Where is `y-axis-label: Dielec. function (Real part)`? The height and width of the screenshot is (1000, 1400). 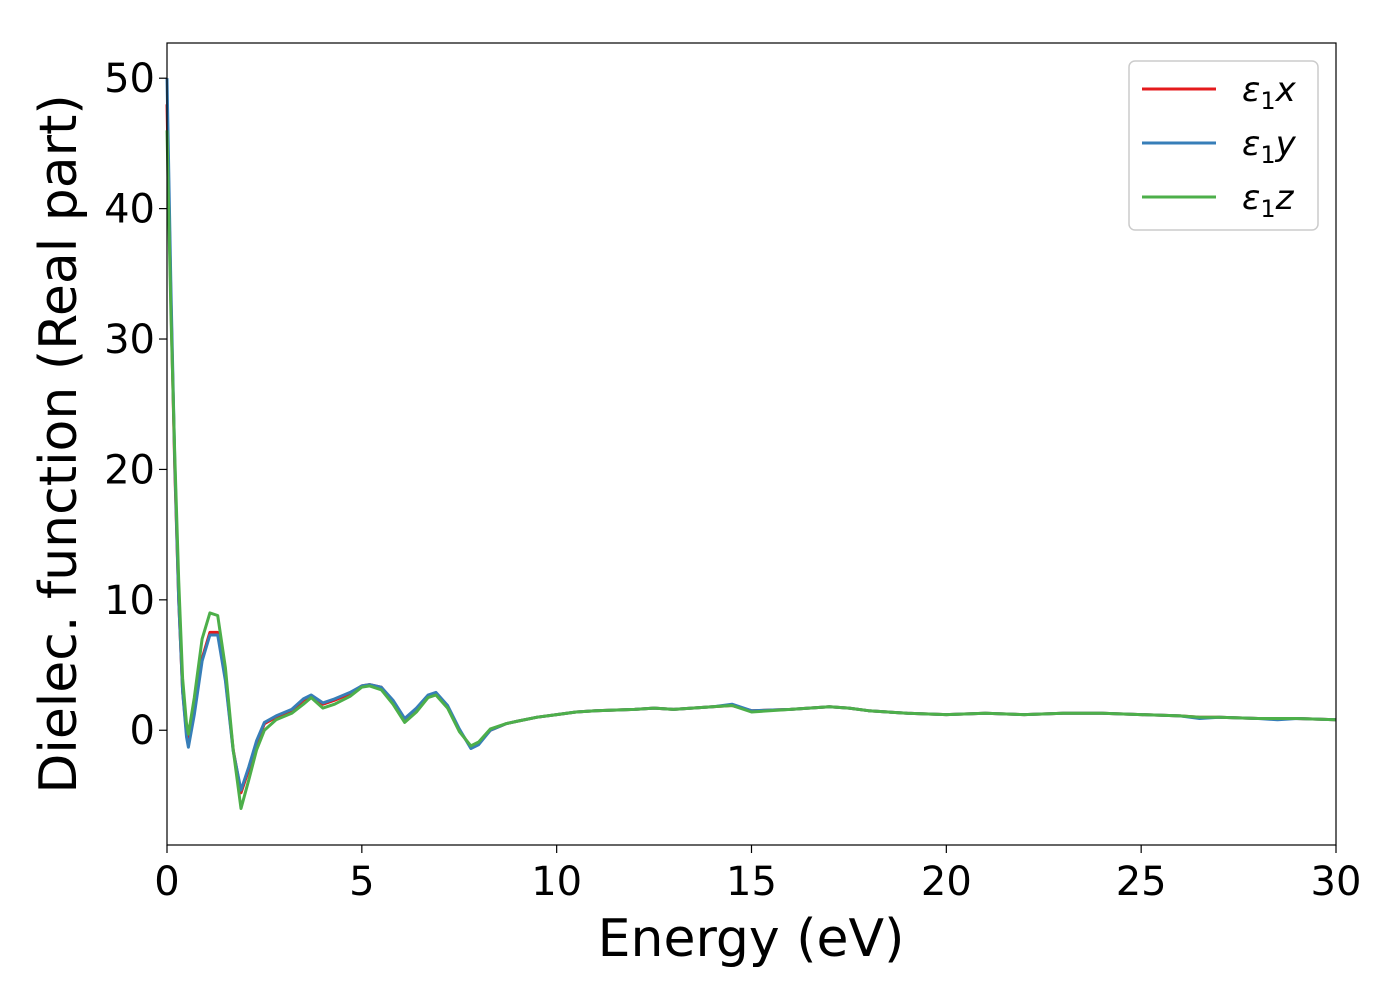
y-axis-label: Dielec. function (Real part) is located at coordinates (59, 443).